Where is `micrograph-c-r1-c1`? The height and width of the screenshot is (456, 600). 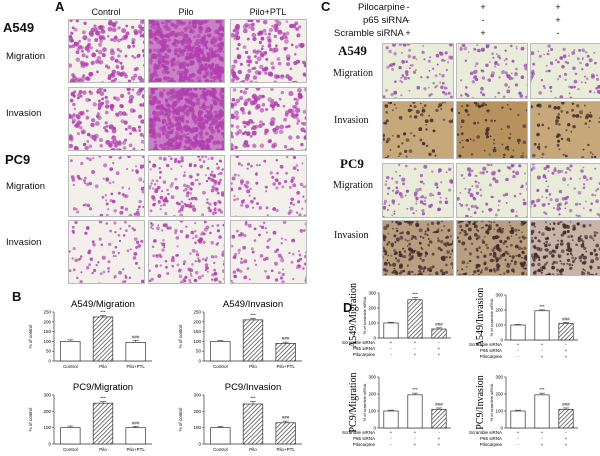
micrograph-c-r1-c1 is located at coordinates (492, 130).